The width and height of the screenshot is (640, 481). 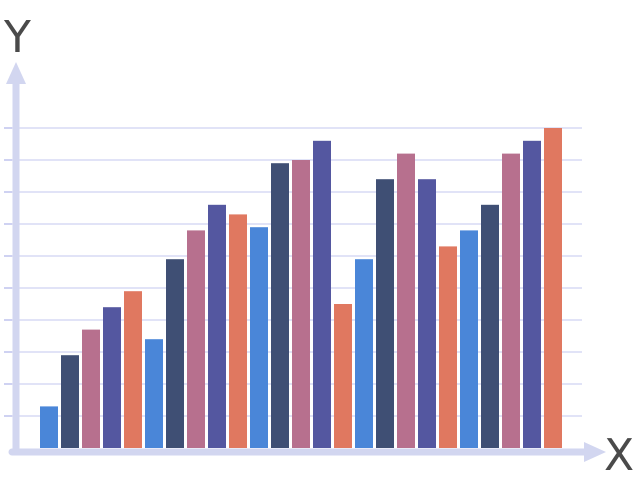 I want to click on x-axis-arrowhead, so click(x=595, y=452).